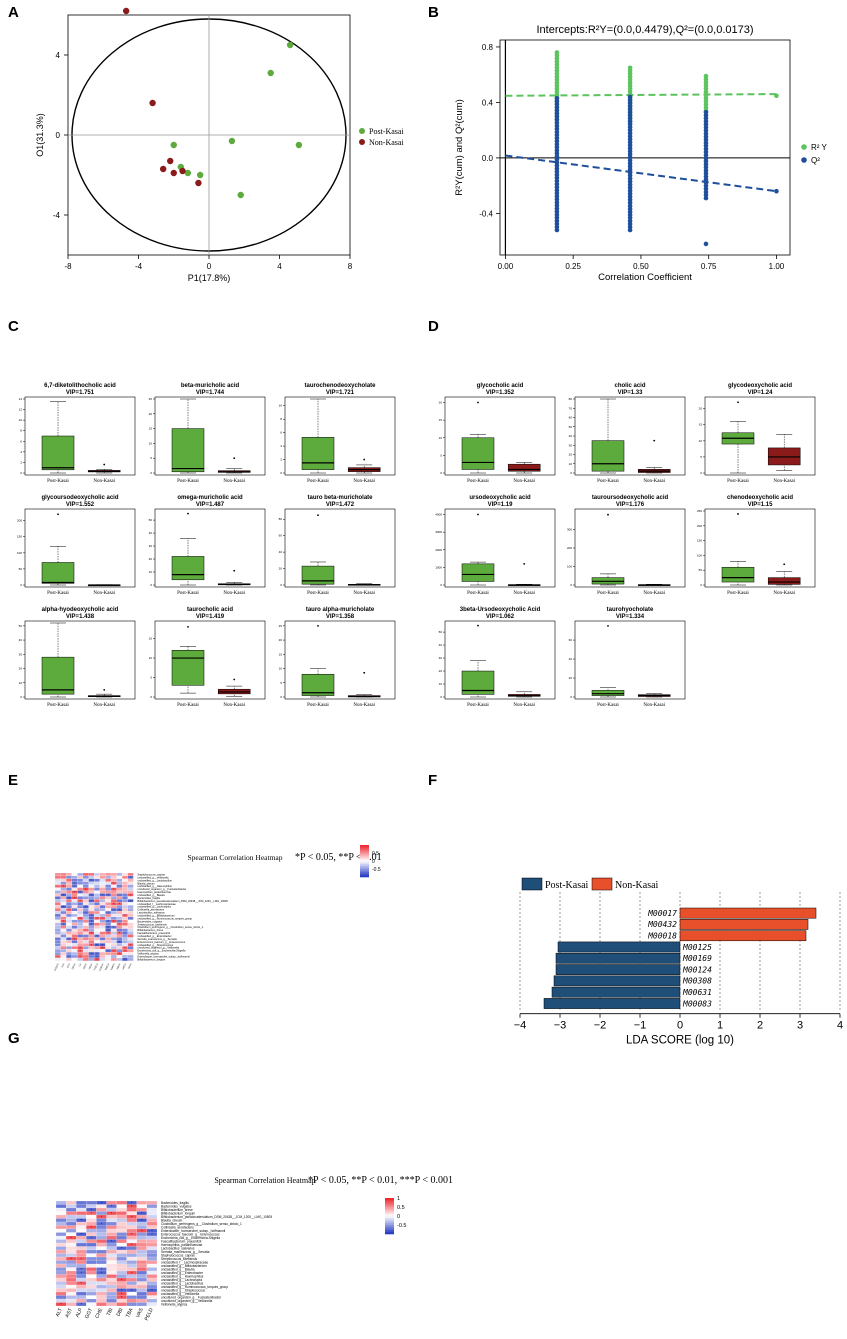 This screenshot has width=847, height=1339. I want to click on boxplot-frame, so click(760, 436).